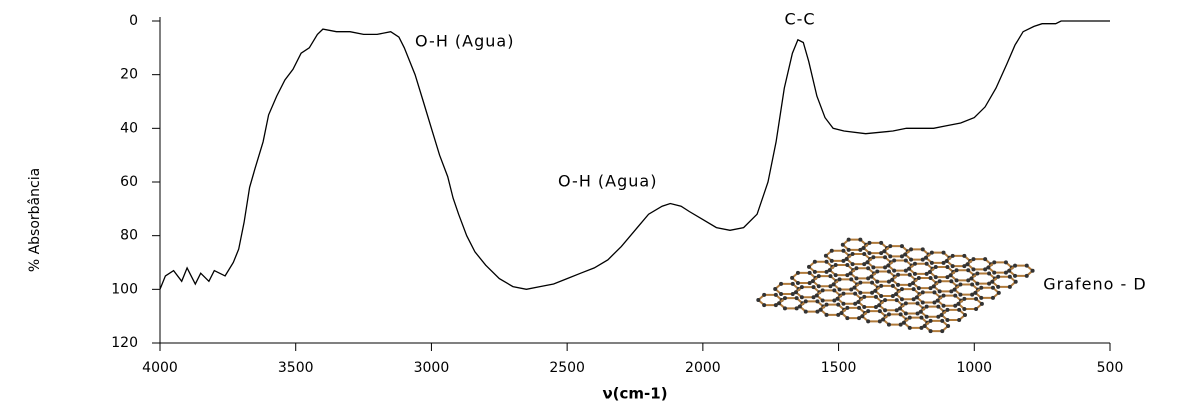  What do you see at coordinates (1094, 284) in the screenshot?
I see `annotation: Grafeno - D` at bounding box center [1094, 284].